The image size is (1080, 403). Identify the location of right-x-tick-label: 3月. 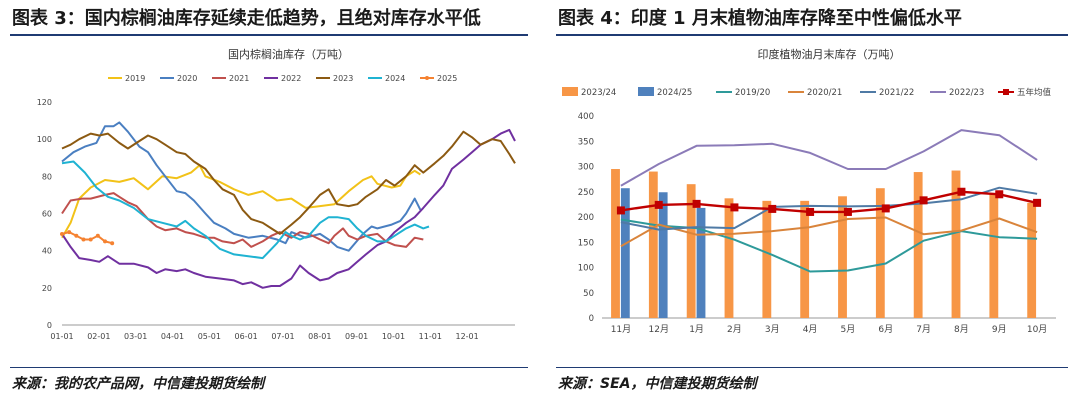
(772, 329).